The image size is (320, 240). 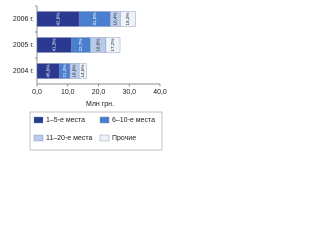 What do you see at coordinates (64, 70) in the screenshot?
I see `segment-label: 21,3%` at bounding box center [64, 70].